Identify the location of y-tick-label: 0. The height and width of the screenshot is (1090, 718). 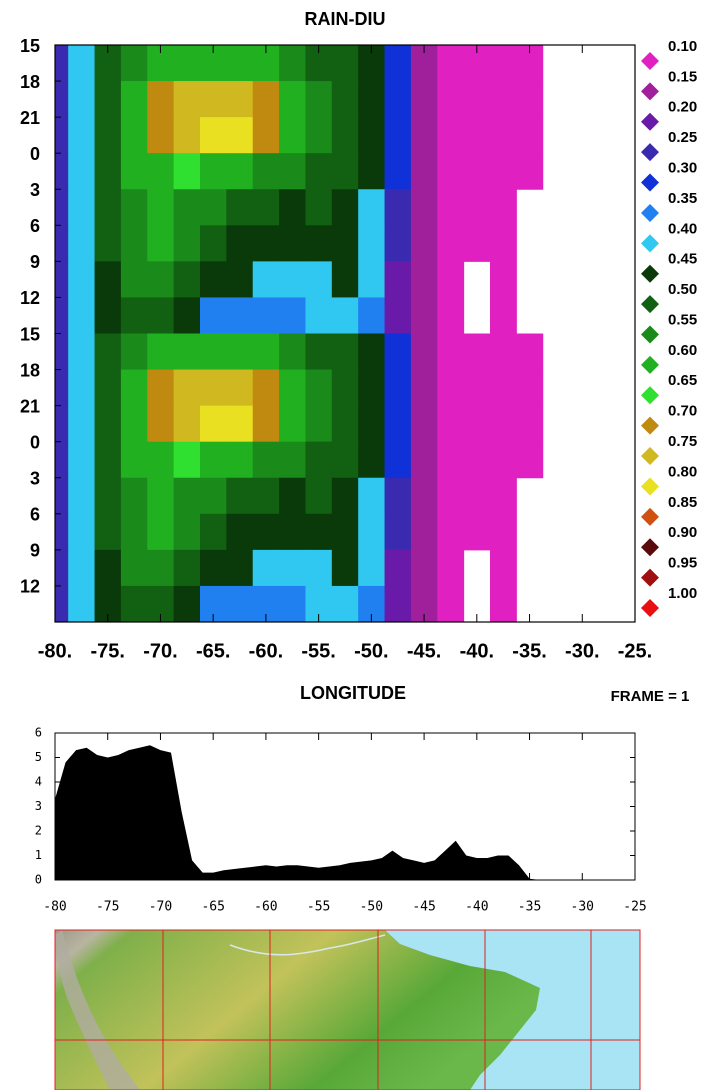
(38, 880).